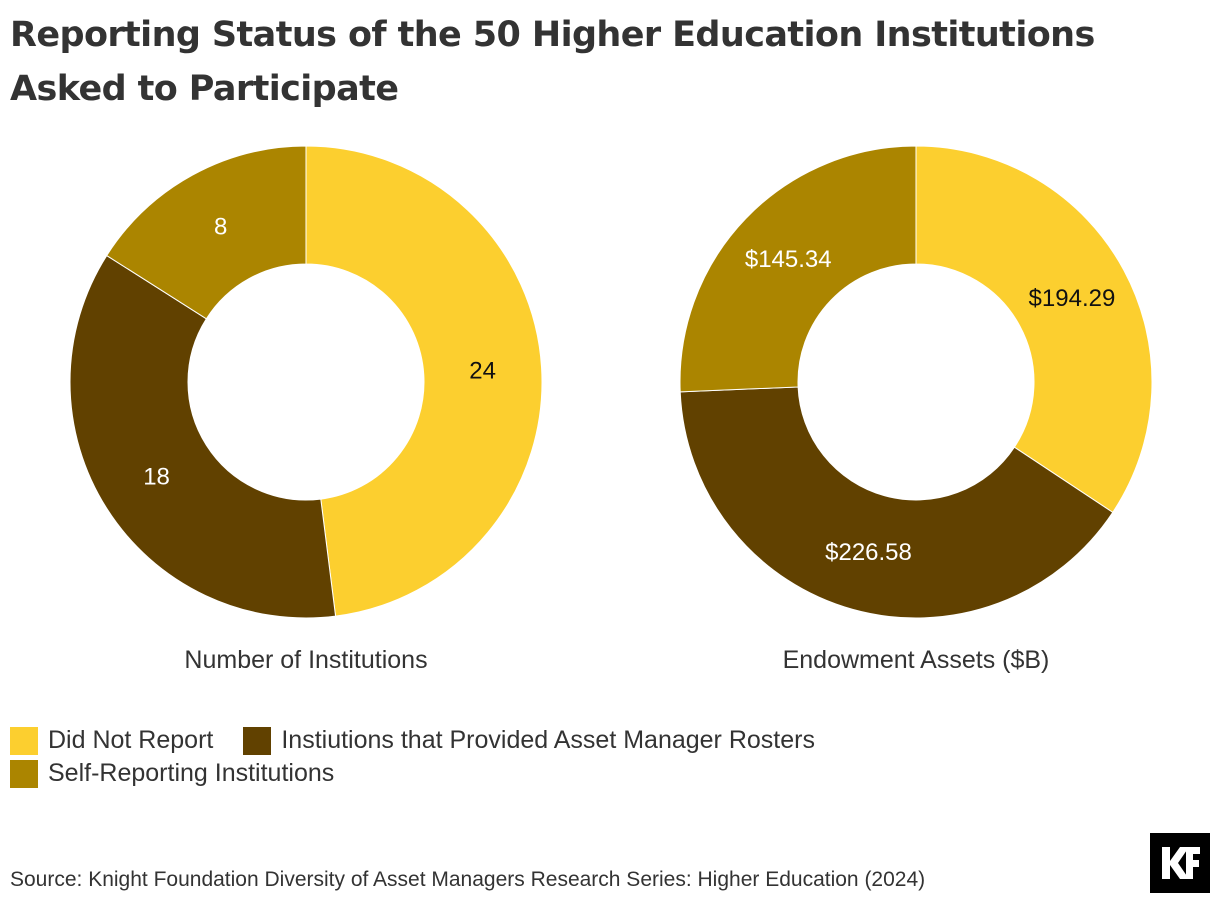  I want to click on donut-2-label: Endowment Assets ($B), so click(916, 660).